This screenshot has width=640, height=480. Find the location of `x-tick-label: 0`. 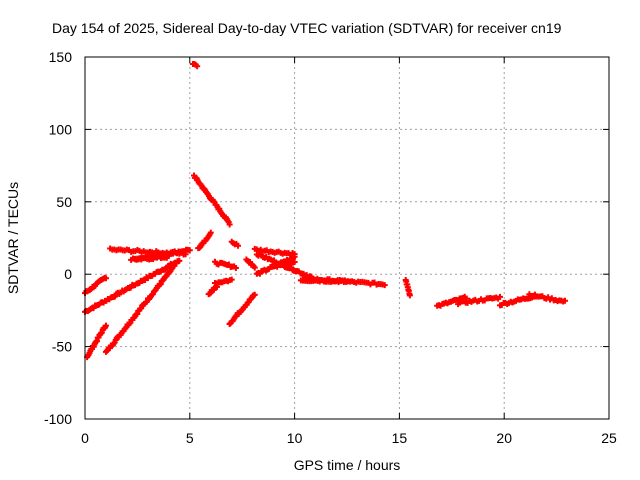

x-tick-label: 0 is located at coordinates (85, 438).